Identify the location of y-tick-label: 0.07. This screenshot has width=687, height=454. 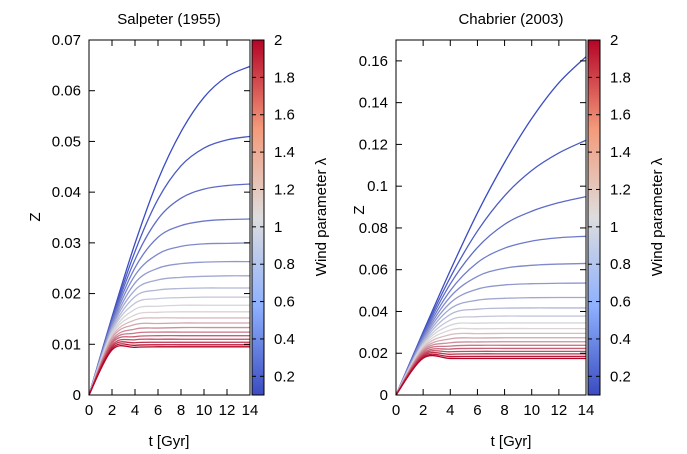
(66, 40).